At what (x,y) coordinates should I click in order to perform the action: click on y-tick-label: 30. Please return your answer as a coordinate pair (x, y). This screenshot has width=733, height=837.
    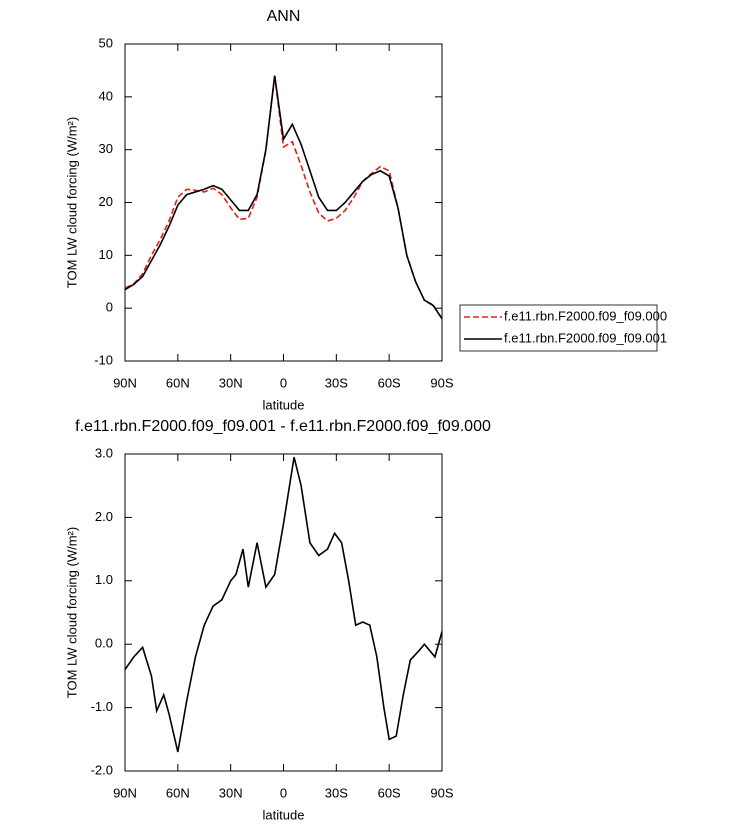
    Looking at the image, I should click on (106, 148).